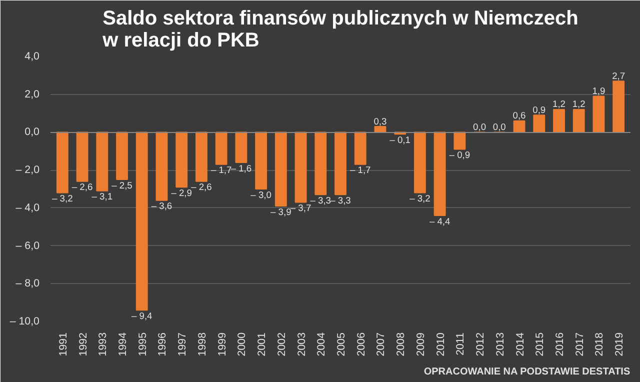 The width and height of the screenshot is (640, 382). I want to click on data-label: 0,6, so click(519, 115).